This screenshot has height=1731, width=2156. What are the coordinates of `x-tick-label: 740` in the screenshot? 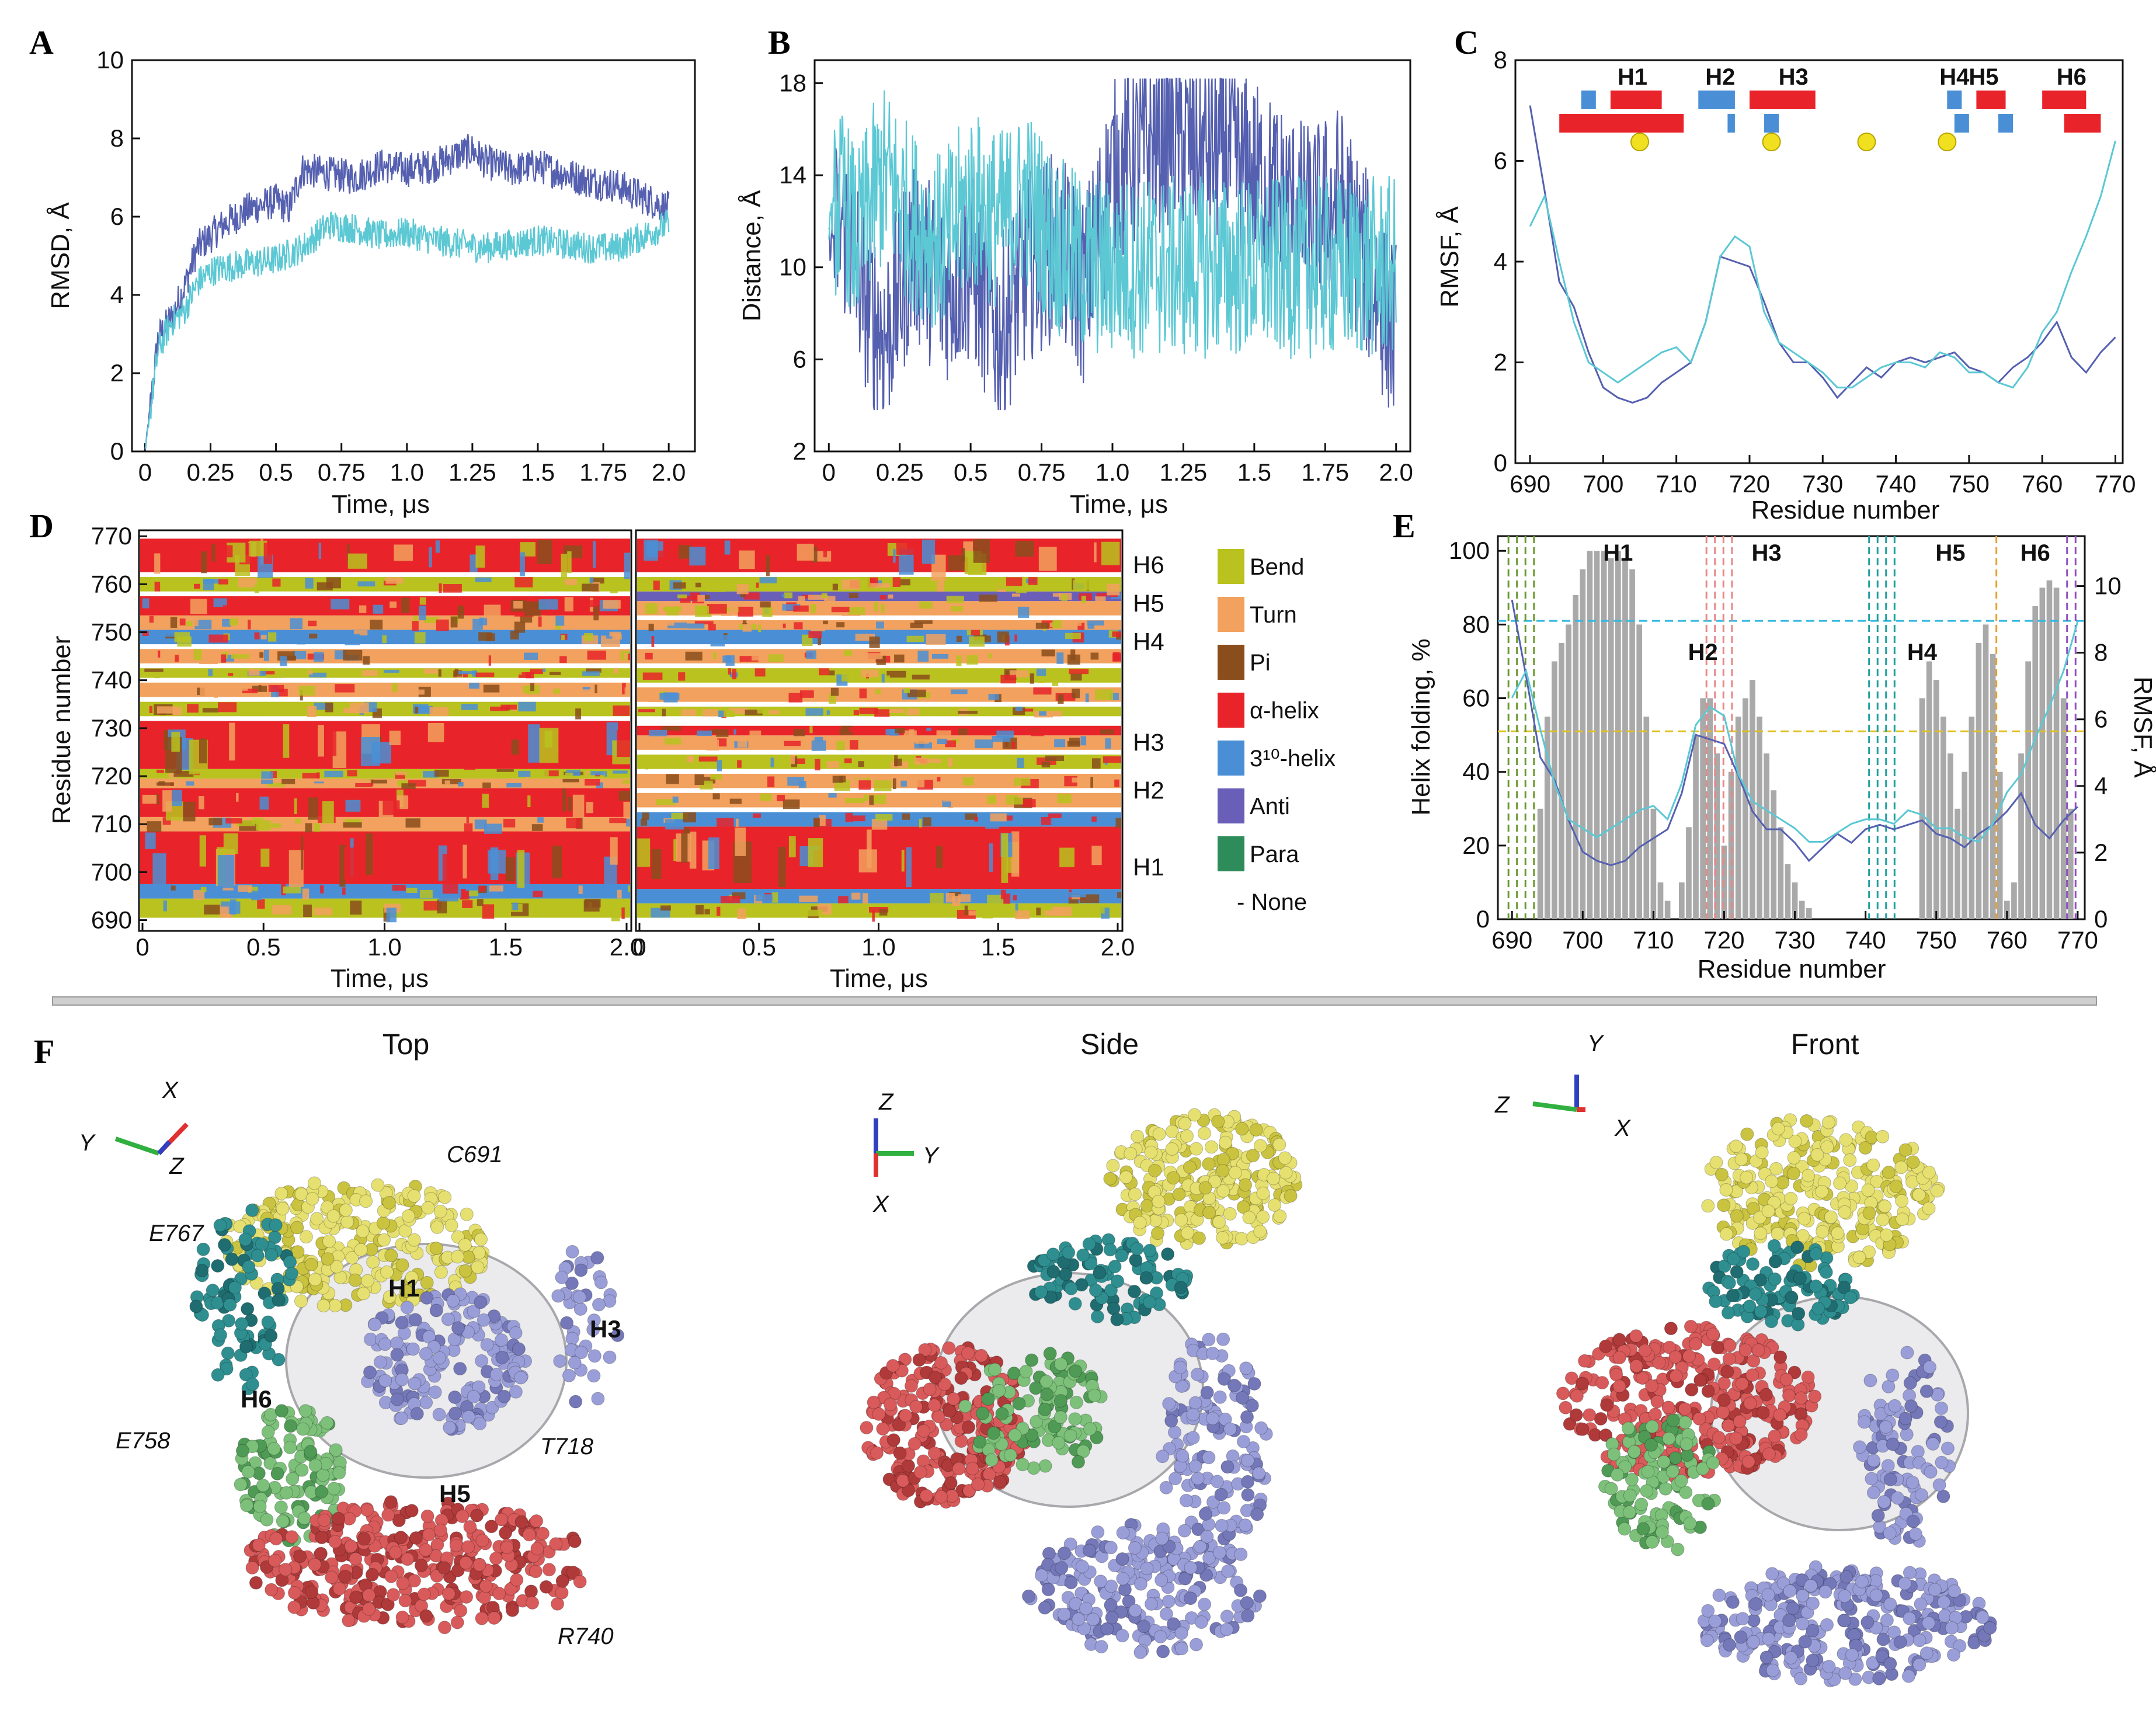 It's located at (1866, 940).